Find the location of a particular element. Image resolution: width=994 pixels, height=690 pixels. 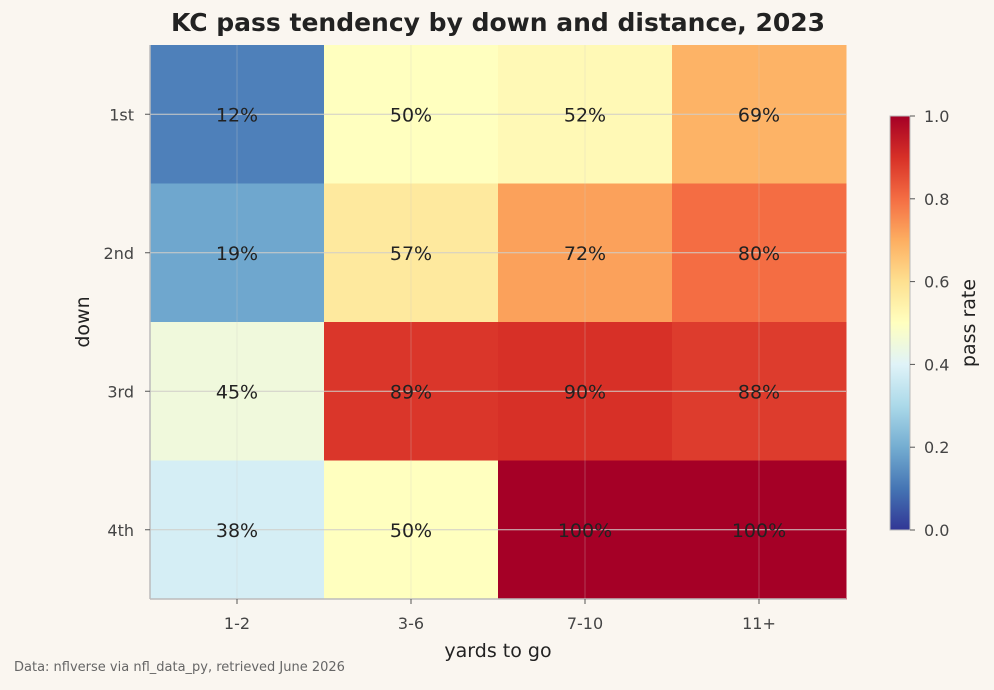

cell-value-label: 38% is located at coordinates (237, 531).